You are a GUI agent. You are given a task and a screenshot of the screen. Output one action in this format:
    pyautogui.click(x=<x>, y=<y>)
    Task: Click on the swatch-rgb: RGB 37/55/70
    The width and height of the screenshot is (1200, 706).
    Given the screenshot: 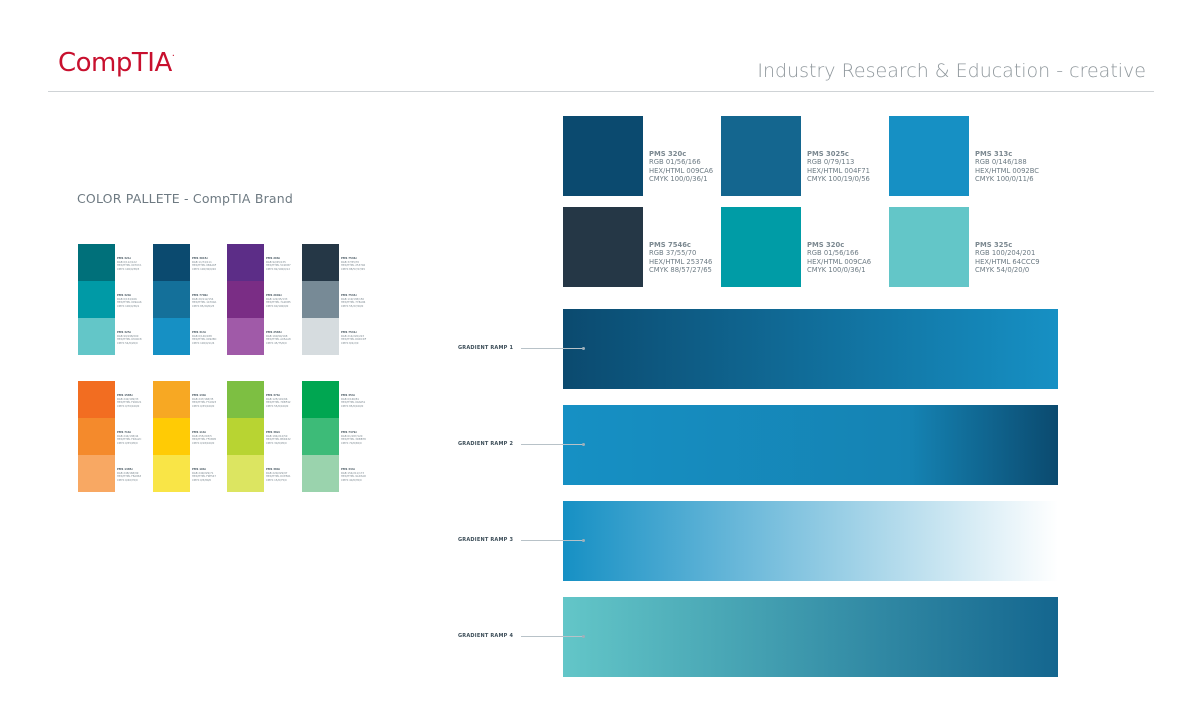 What is the action you would take?
    pyautogui.click(x=673, y=253)
    